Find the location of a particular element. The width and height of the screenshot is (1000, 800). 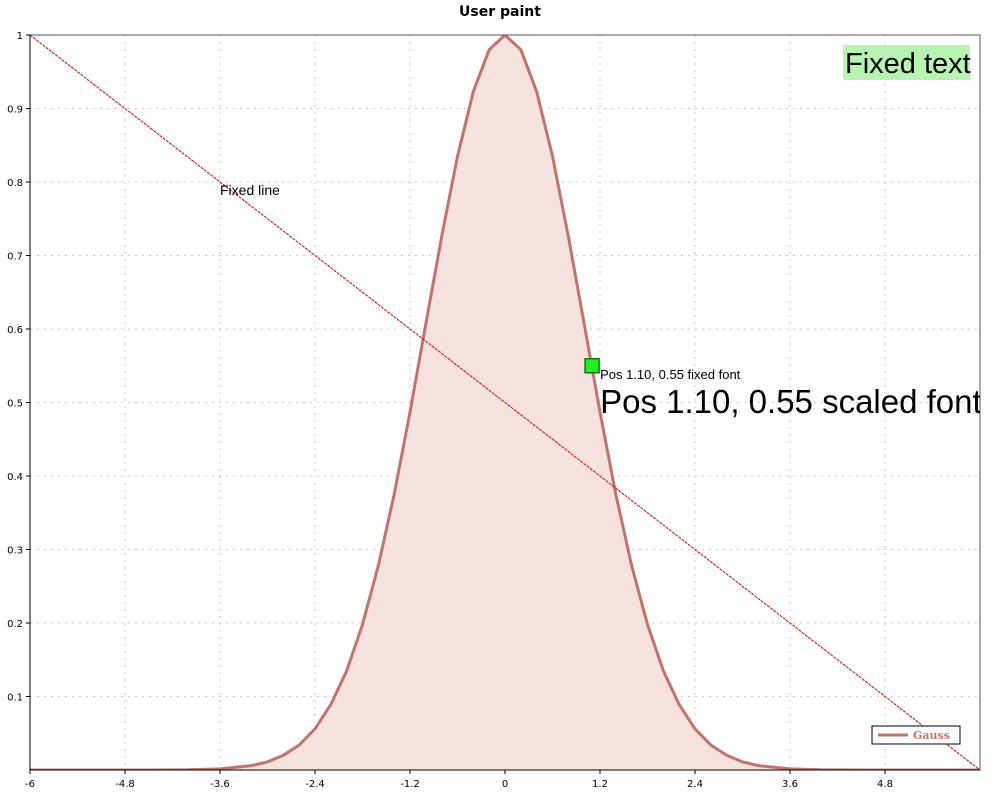

x-tick-label: -6 is located at coordinates (30, 784).